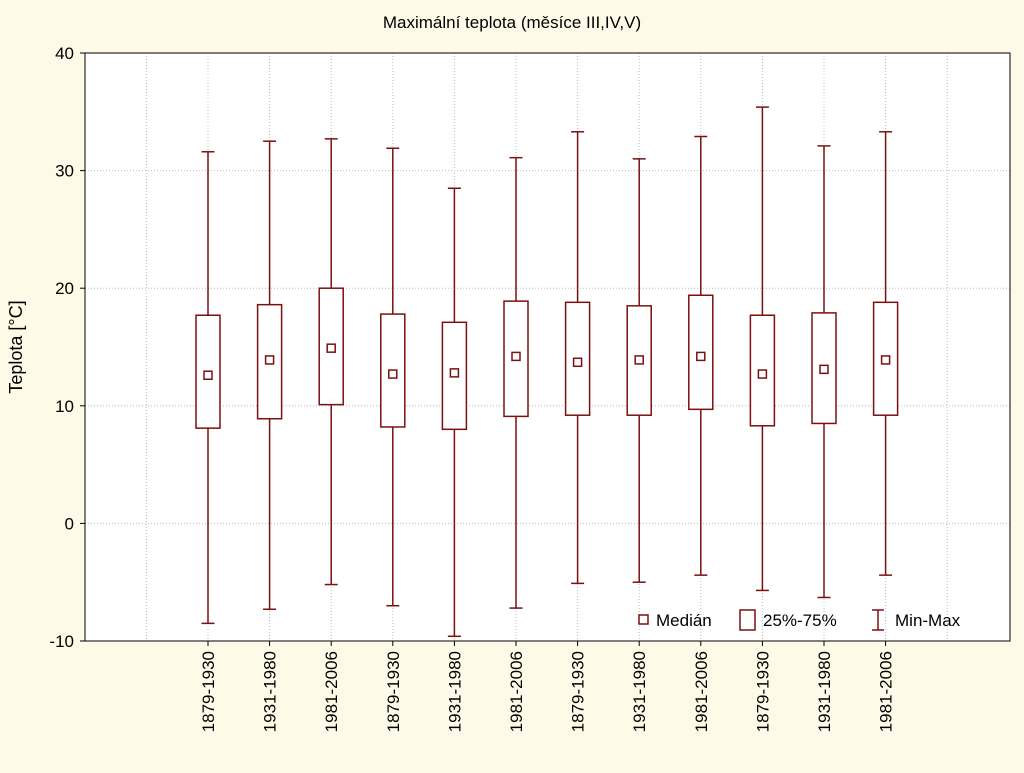 This screenshot has width=1024, height=773. I want to click on legend-whisker-label: Min-Max, so click(928, 620).